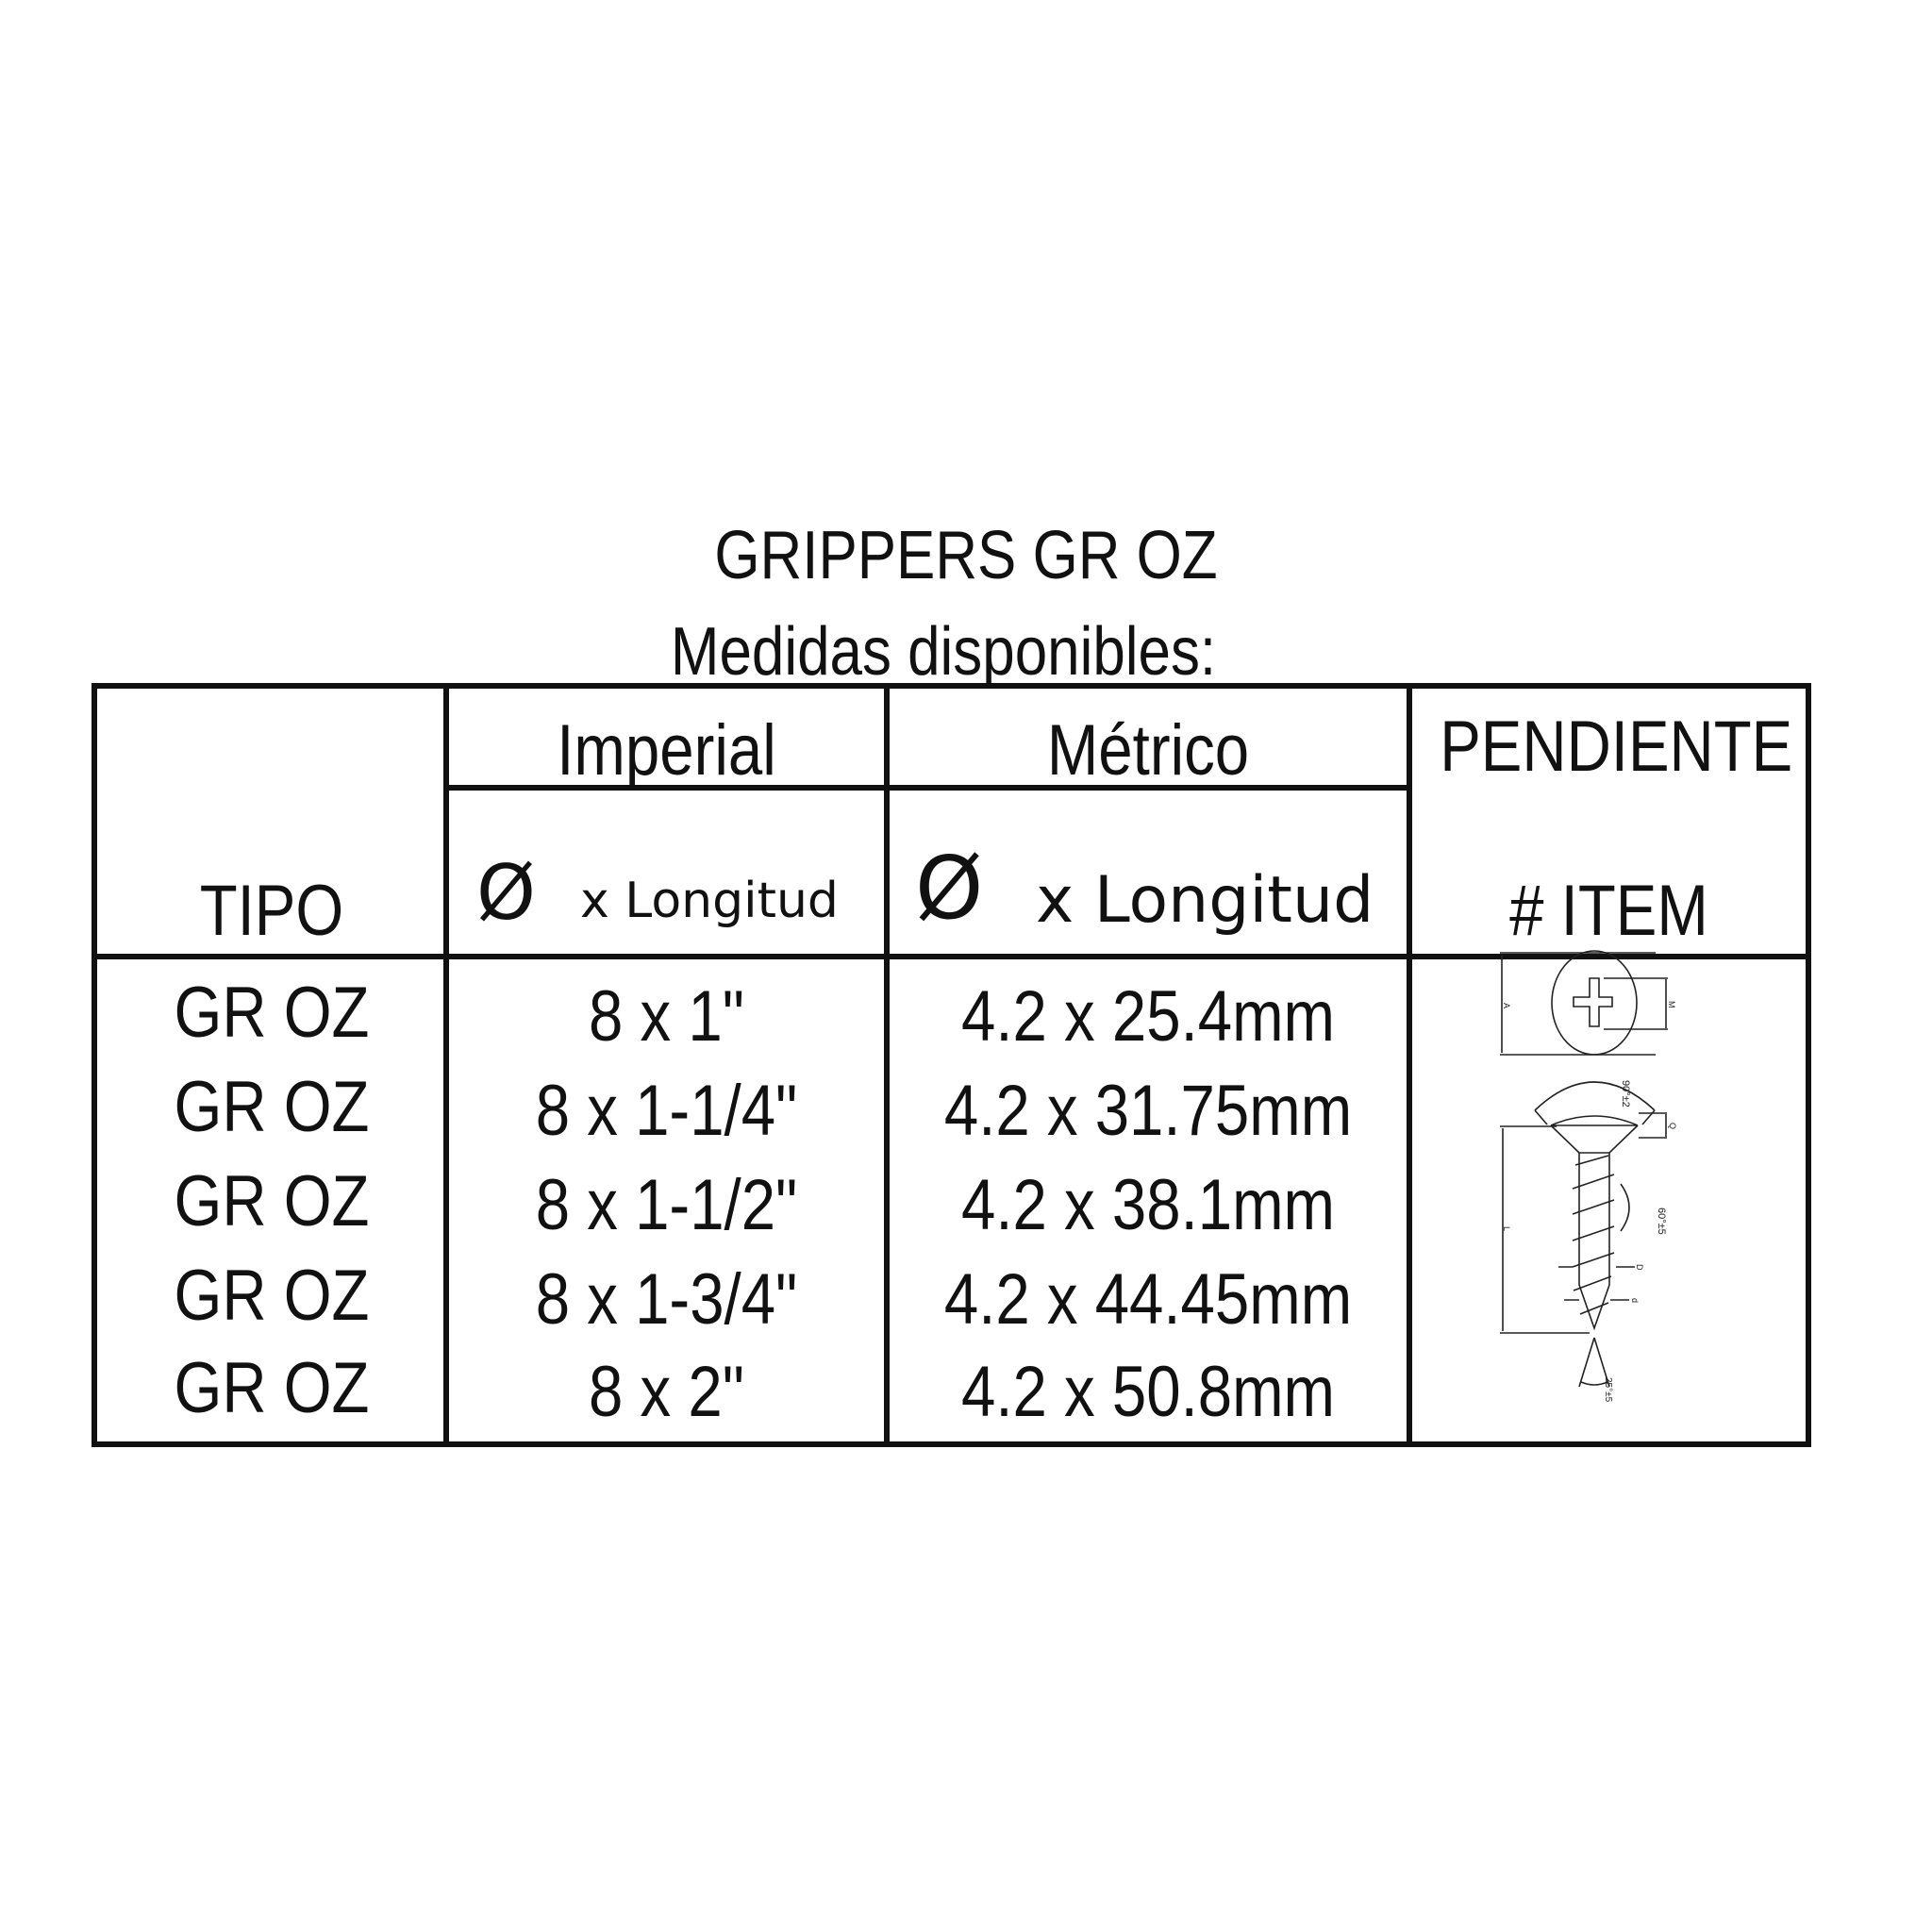  I want to click on label-l: L, so click(1506, 1228).